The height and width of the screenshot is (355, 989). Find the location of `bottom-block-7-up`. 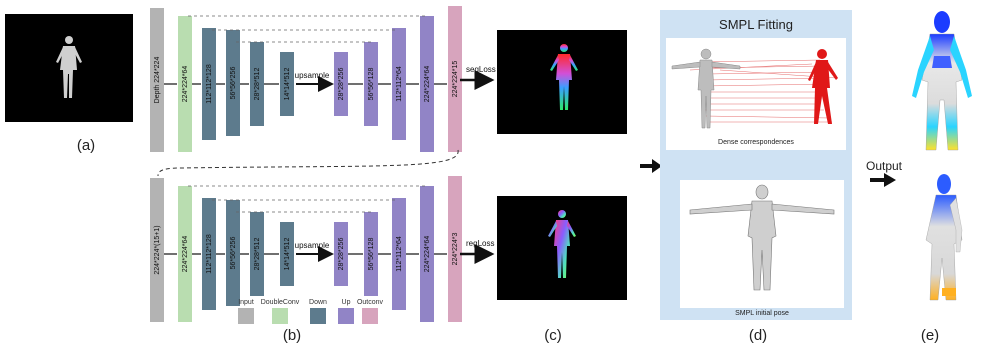

bottom-block-7-up is located at coordinates (341, 254).